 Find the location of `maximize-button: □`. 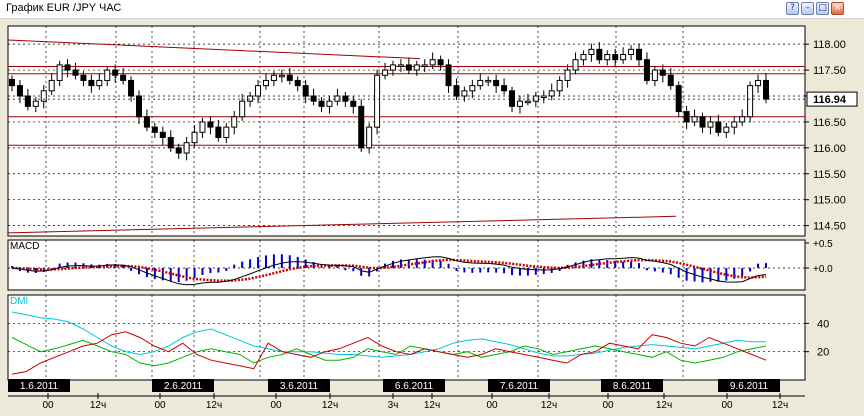

maximize-button: □ is located at coordinates (822, 8).